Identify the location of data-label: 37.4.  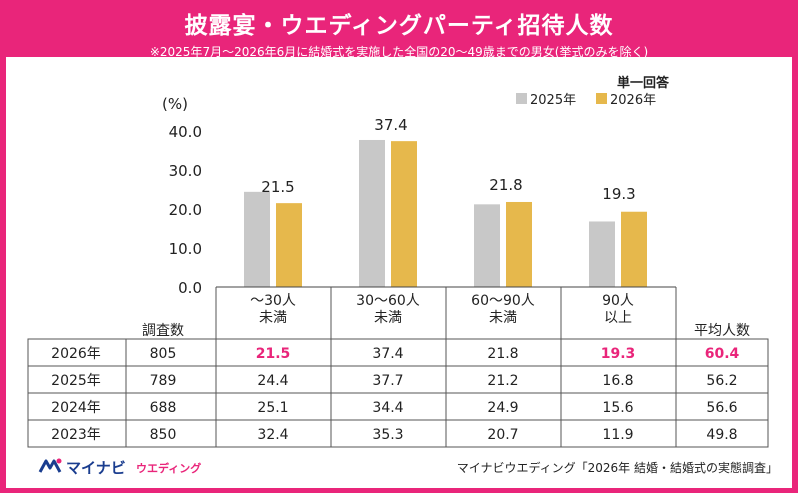
(390, 125).